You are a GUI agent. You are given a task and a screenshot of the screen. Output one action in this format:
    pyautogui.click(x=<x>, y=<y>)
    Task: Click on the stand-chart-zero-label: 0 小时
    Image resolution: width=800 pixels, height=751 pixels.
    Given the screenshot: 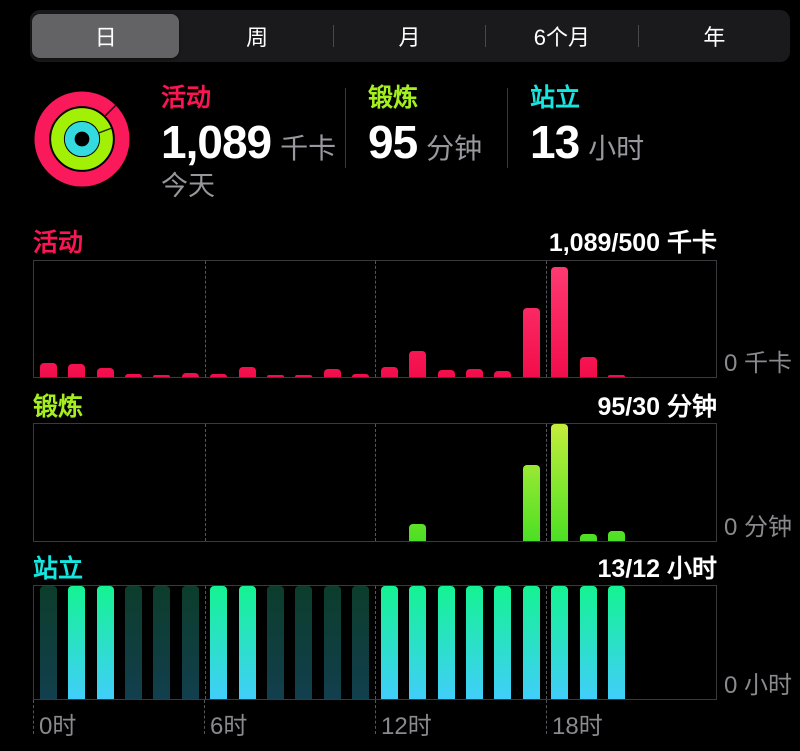 What is the action you would take?
    pyautogui.click(x=758, y=685)
    